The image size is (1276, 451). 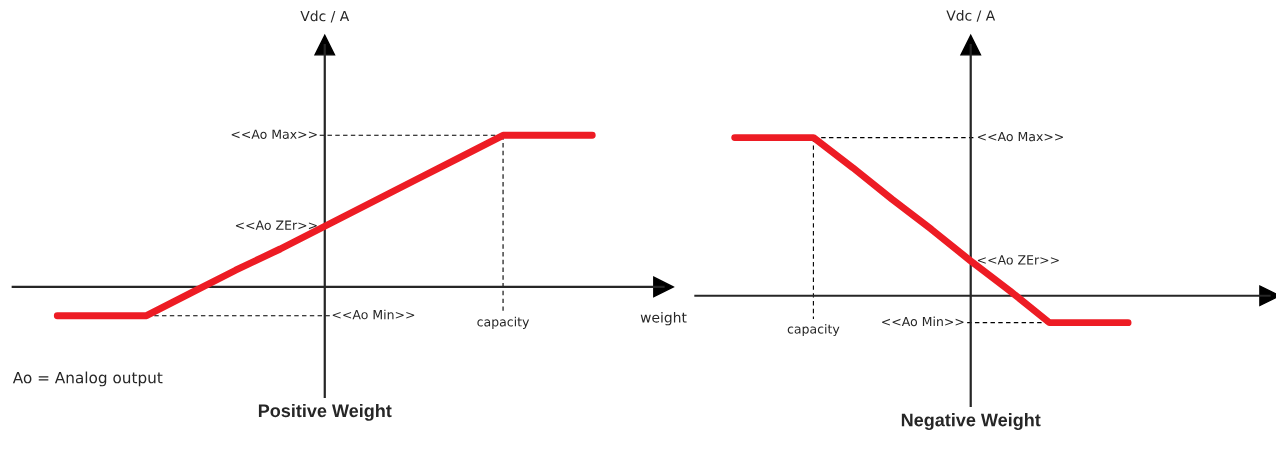 What do you see at coordinates (325, 412) in the screenshot?
I see `text: Positive Weight` at bounding box center [325, 412].